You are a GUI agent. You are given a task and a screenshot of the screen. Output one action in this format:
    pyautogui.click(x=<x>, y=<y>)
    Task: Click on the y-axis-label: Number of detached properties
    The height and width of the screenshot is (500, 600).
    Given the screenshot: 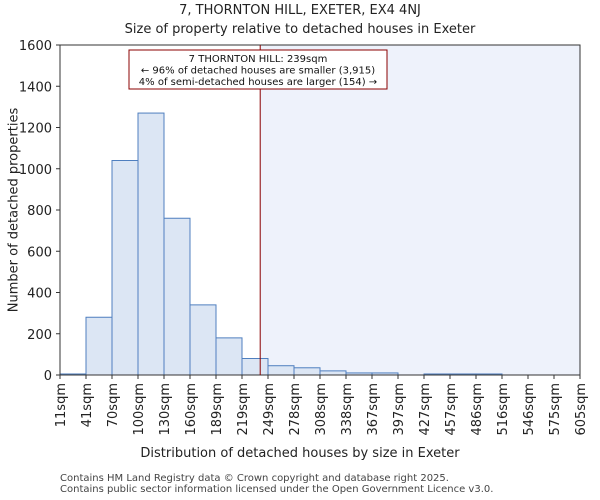 What is the action you would take?
    pyautogui.click(x=14, y=210)
    